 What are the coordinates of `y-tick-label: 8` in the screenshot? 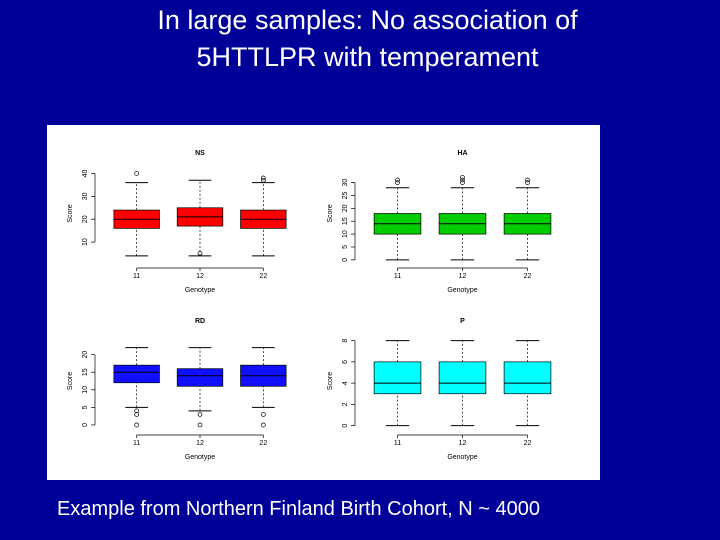 It's located at (345, 341).